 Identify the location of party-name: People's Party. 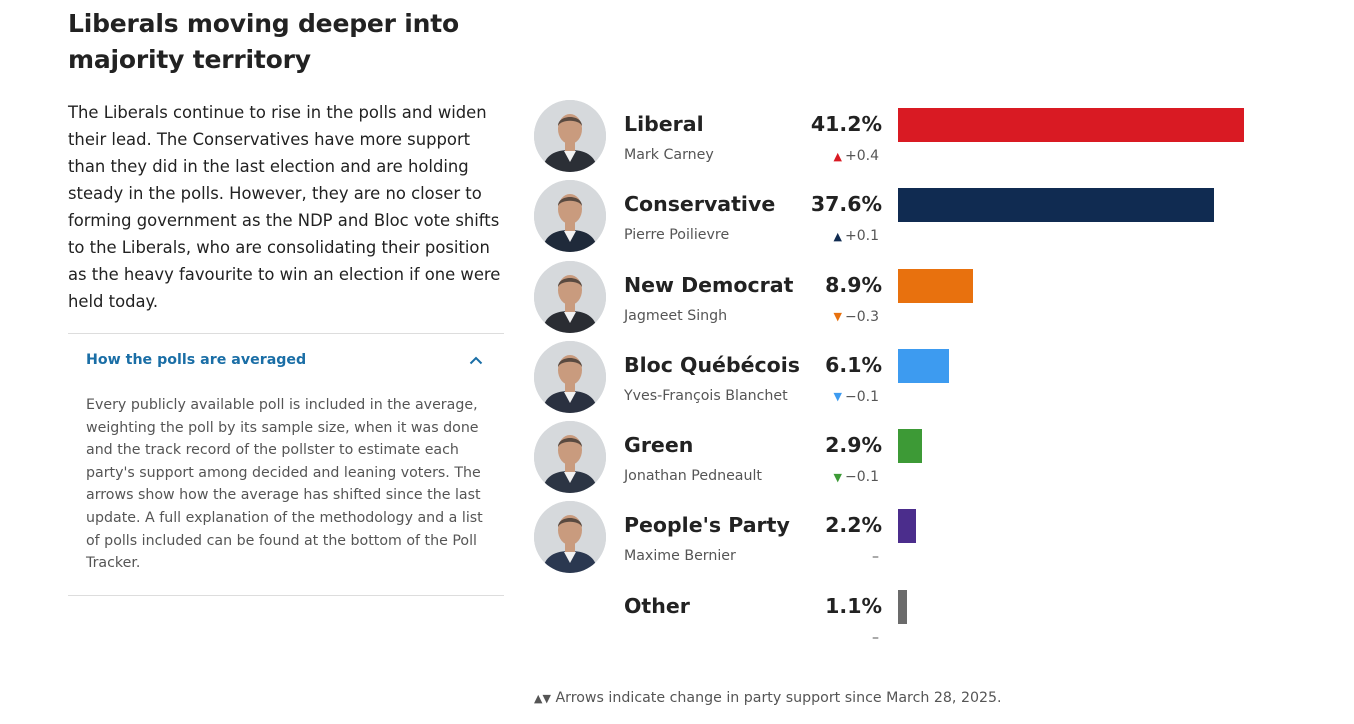
(707, 525).